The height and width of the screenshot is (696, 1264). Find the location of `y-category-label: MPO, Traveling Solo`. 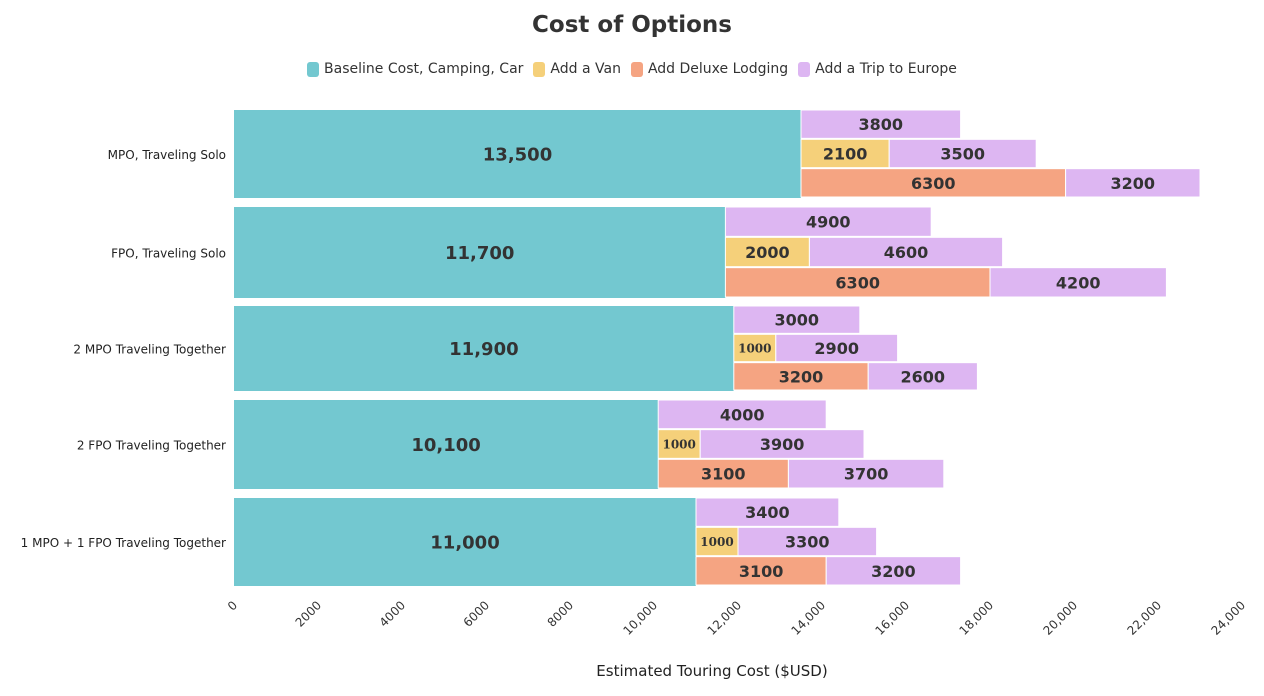

y-category-label: MPO, Traveling Solo is located at coordinates (167, 155).